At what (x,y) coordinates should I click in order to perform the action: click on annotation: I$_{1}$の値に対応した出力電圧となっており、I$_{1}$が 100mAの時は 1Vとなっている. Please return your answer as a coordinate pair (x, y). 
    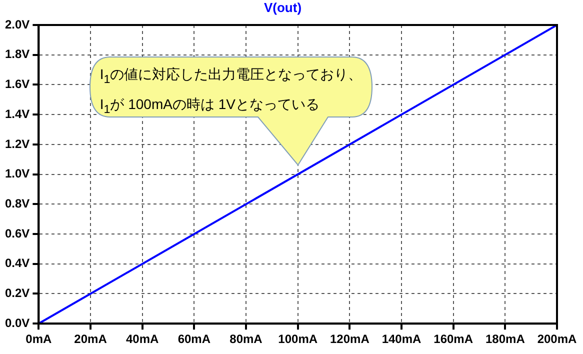
    Looking at the image, I should click on (232, 91).